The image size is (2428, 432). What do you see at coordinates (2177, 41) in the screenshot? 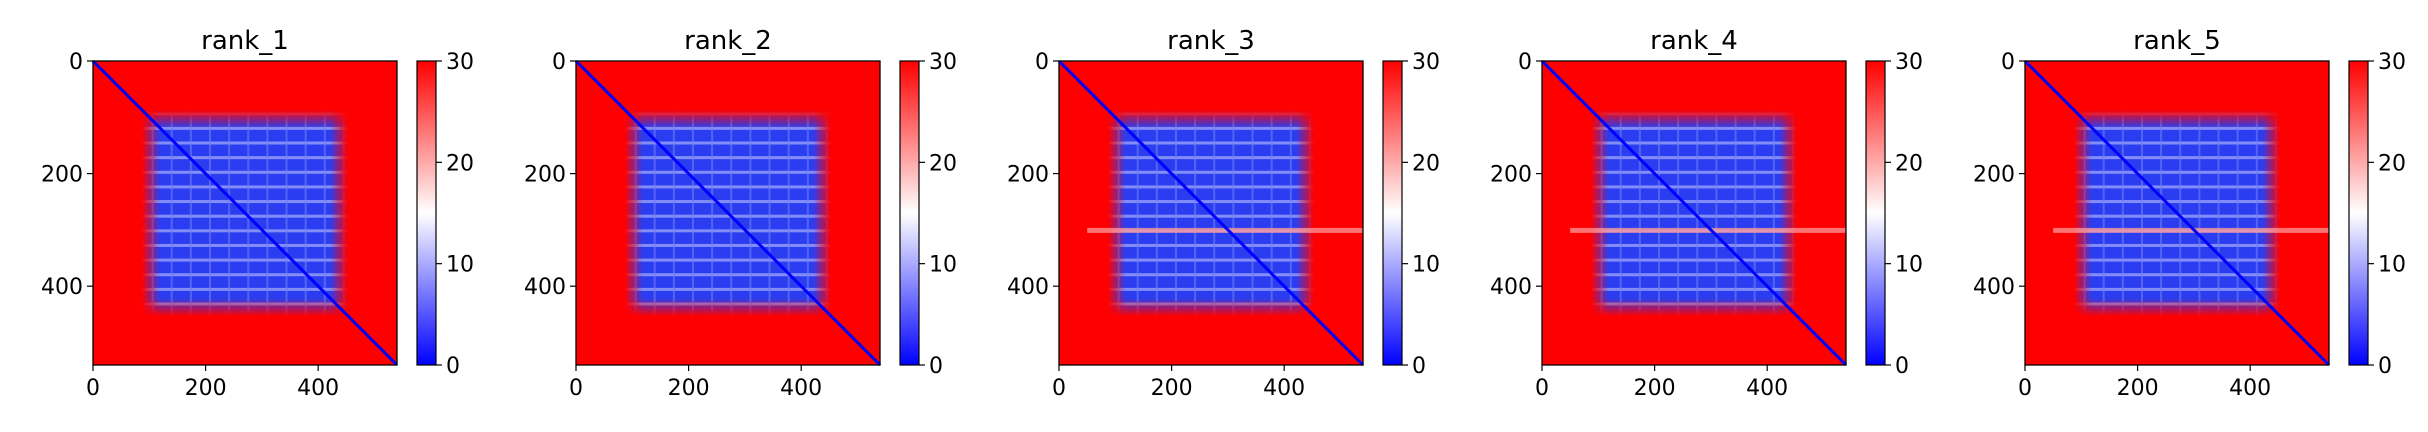
I see `panel-title: rank_5` at bounding box center [2177, 41].